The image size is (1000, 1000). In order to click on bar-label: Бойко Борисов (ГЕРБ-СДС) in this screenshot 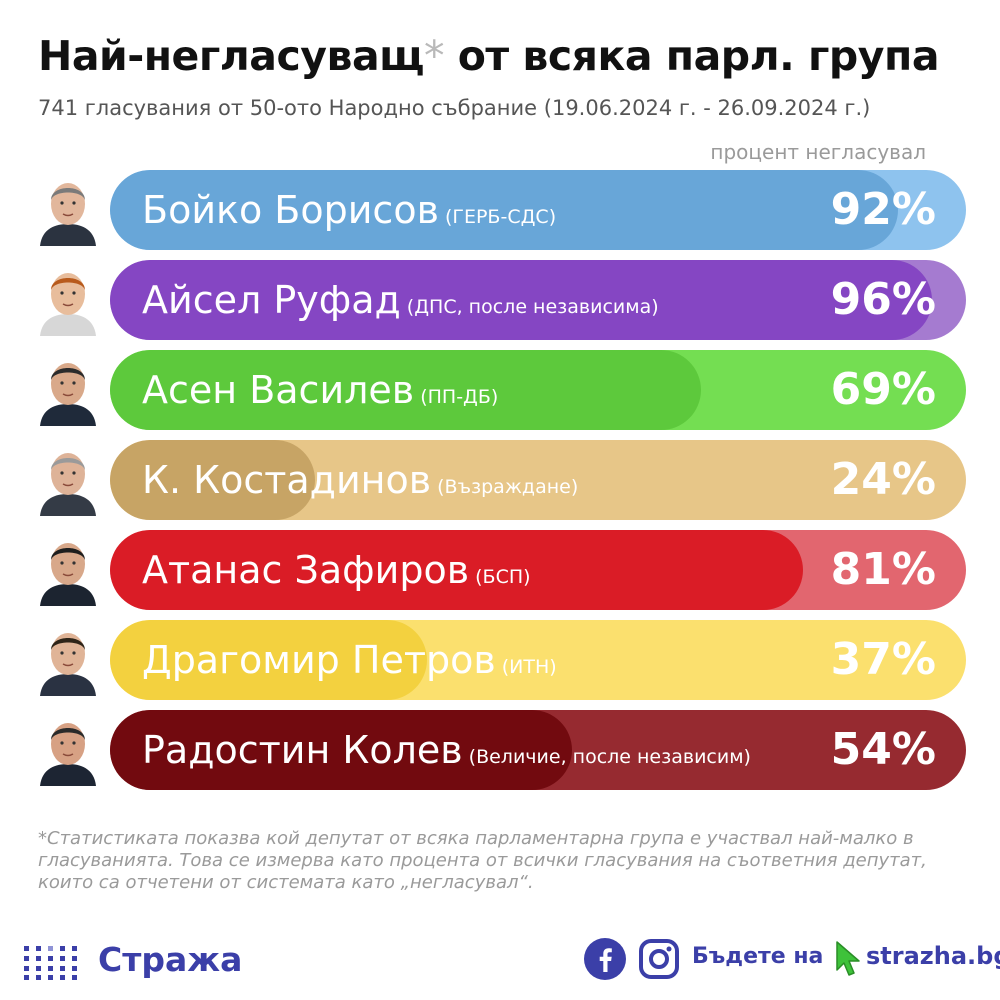, I will do `click(349, 210)`.